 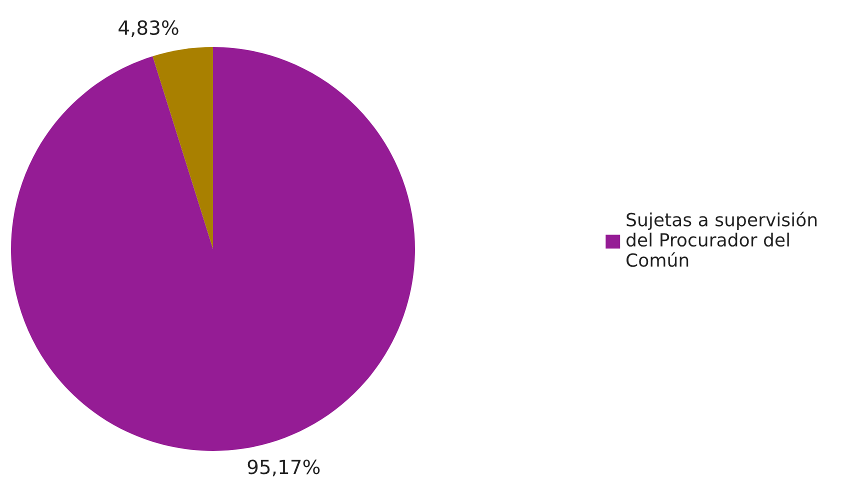 What do you see at coordinates (284, 468) in the screenshot?
I see `data-label: 95,17%` at bounding box center [284, 468].